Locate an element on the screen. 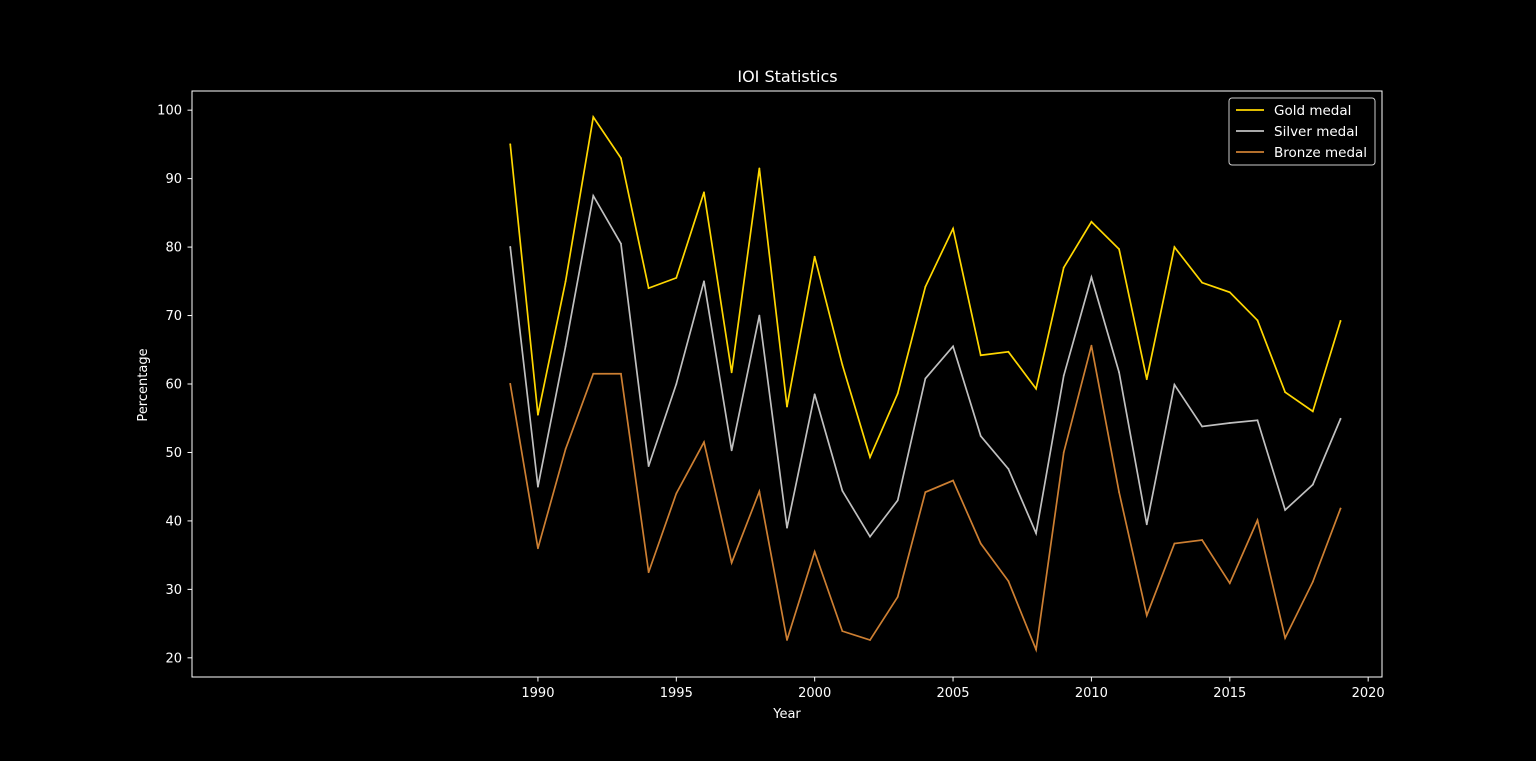 This screenshot has height=761, width=1536. x-tick-label: 2000 is located at coordinates (814, 693).